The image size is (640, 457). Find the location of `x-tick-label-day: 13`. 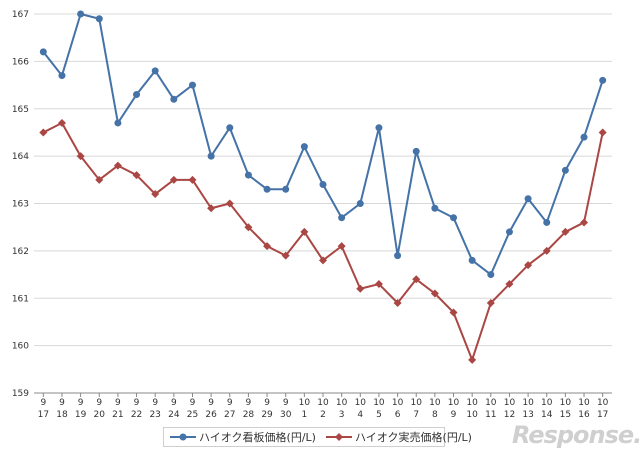

x-tick-label-day: 13 is located at coordinates (527, 415).